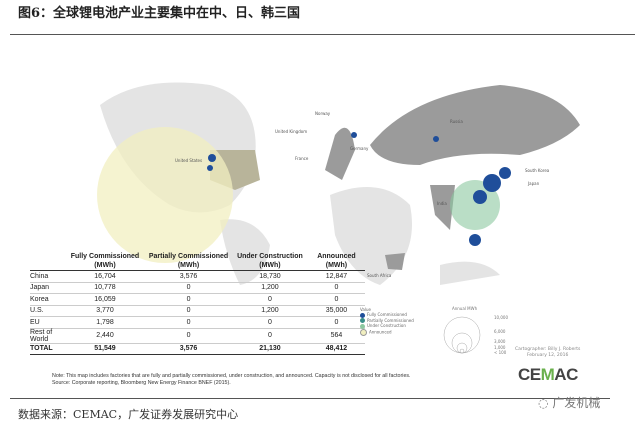 This screenshot has width=640, height=428. Describe the element at coordinates (269, 276) in the screenshot. I see `table-cell: 18,730` at that location.